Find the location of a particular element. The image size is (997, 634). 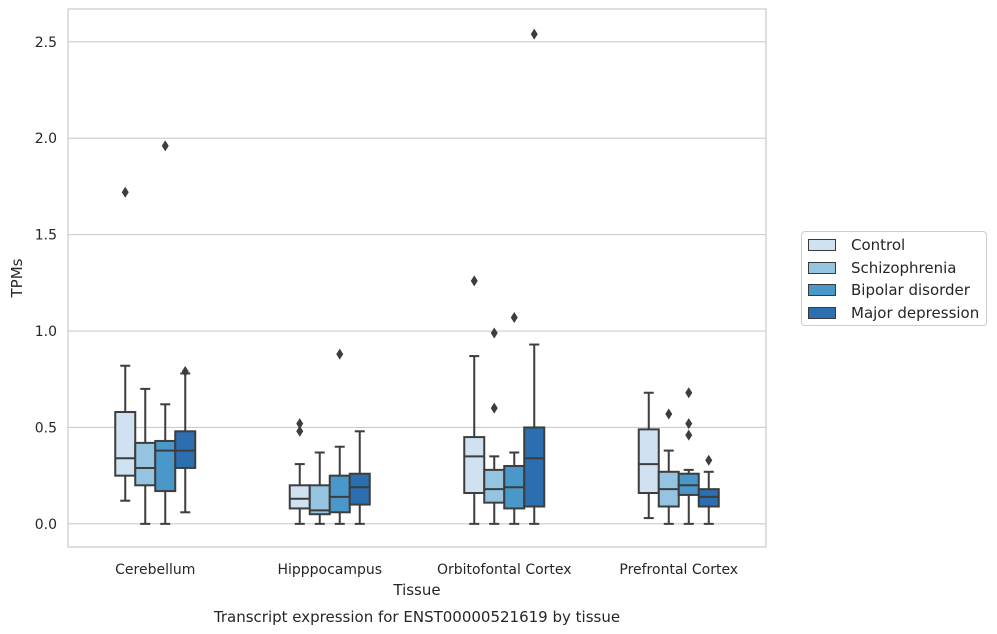

legend-label: Major depression is located at coordinates (915, 313).